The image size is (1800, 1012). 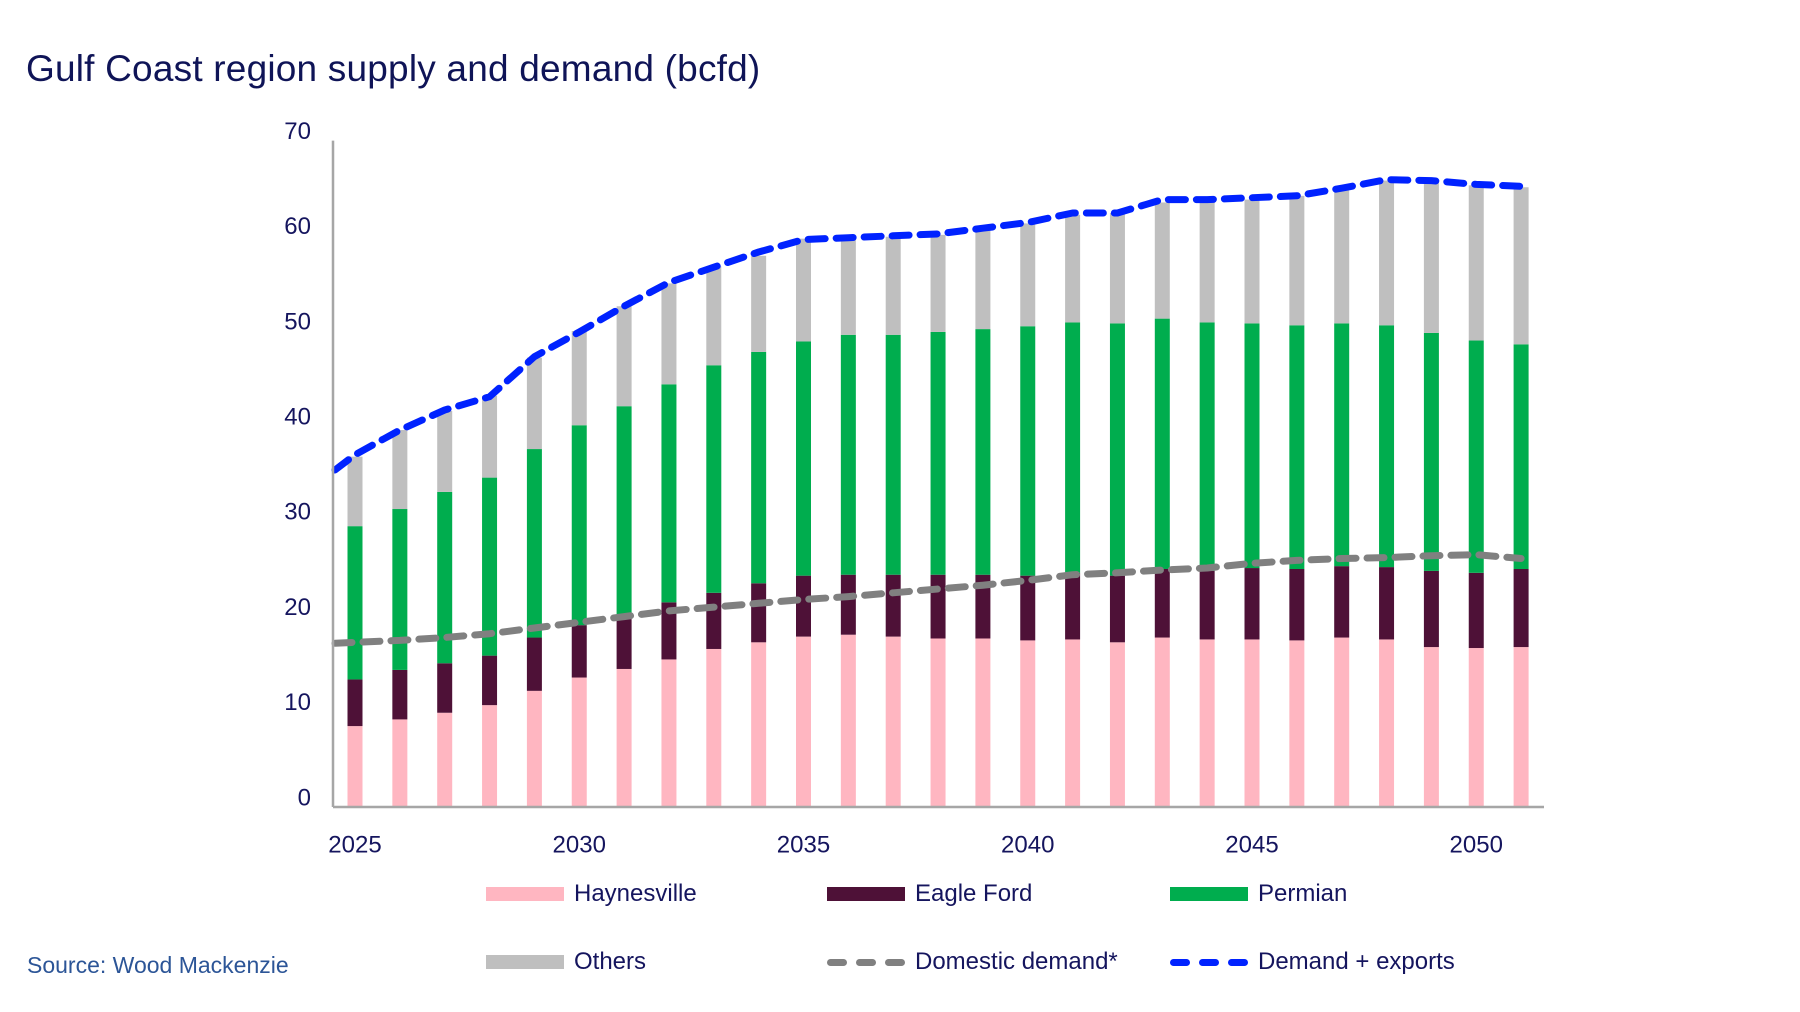 I want to click on bar-others-2045, so click(x=1252, y=261).